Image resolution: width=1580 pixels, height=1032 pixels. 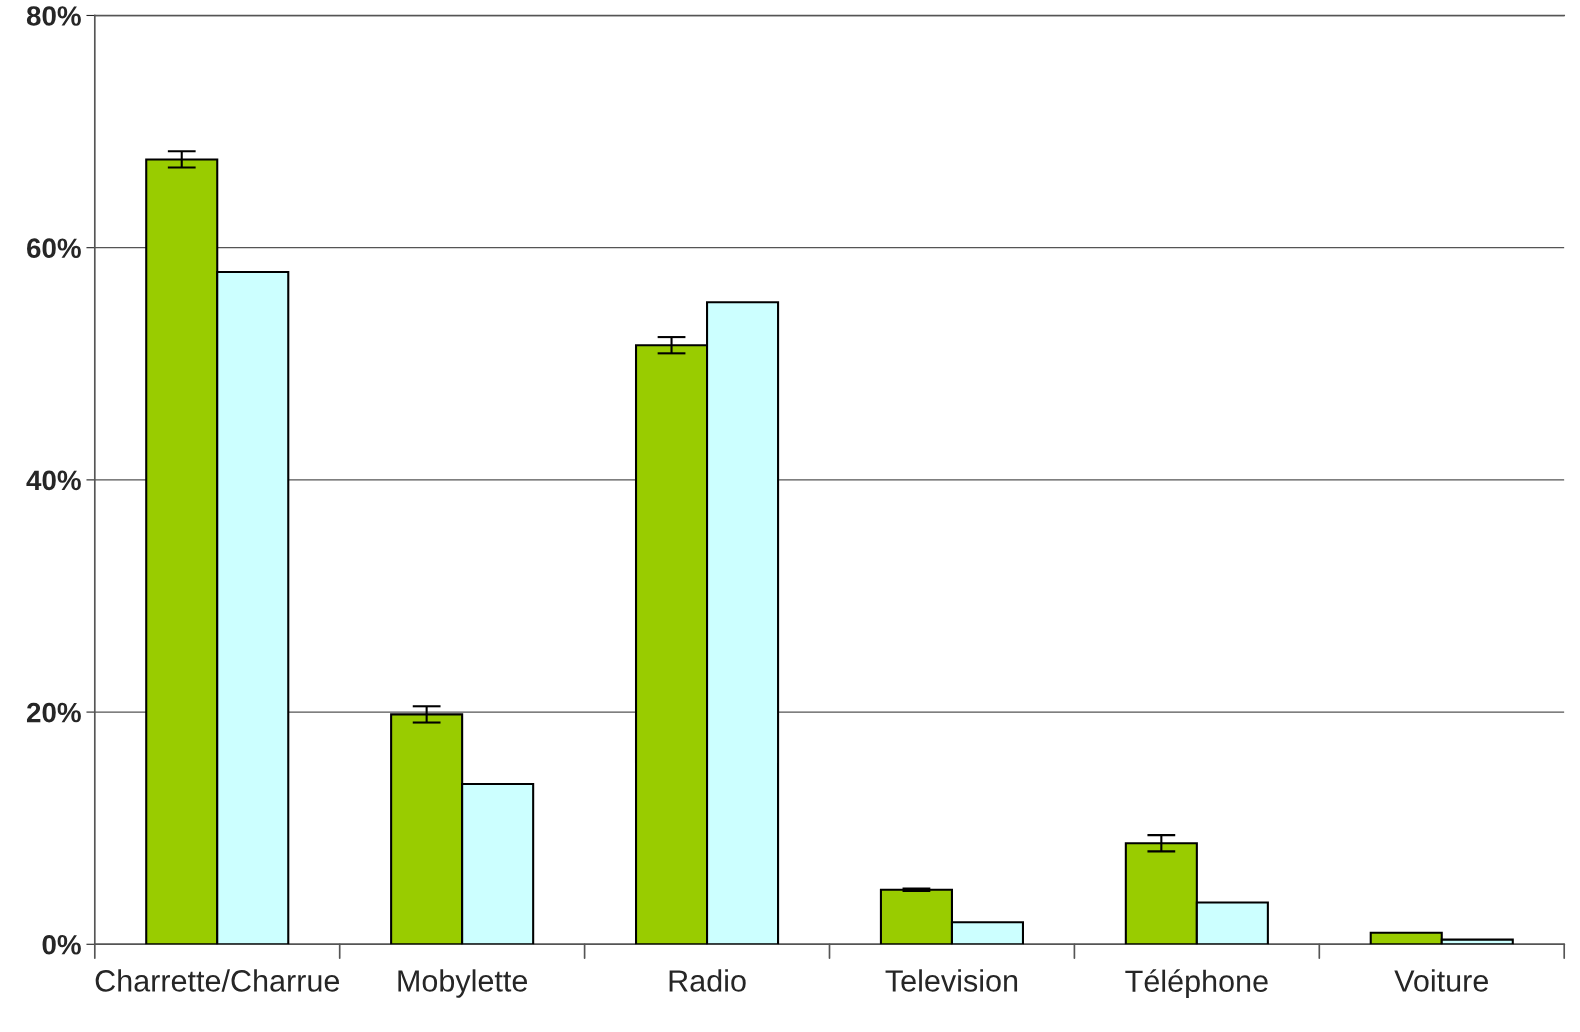 I want to click on y-tick-label: 0%, so click(x=61, y=944).